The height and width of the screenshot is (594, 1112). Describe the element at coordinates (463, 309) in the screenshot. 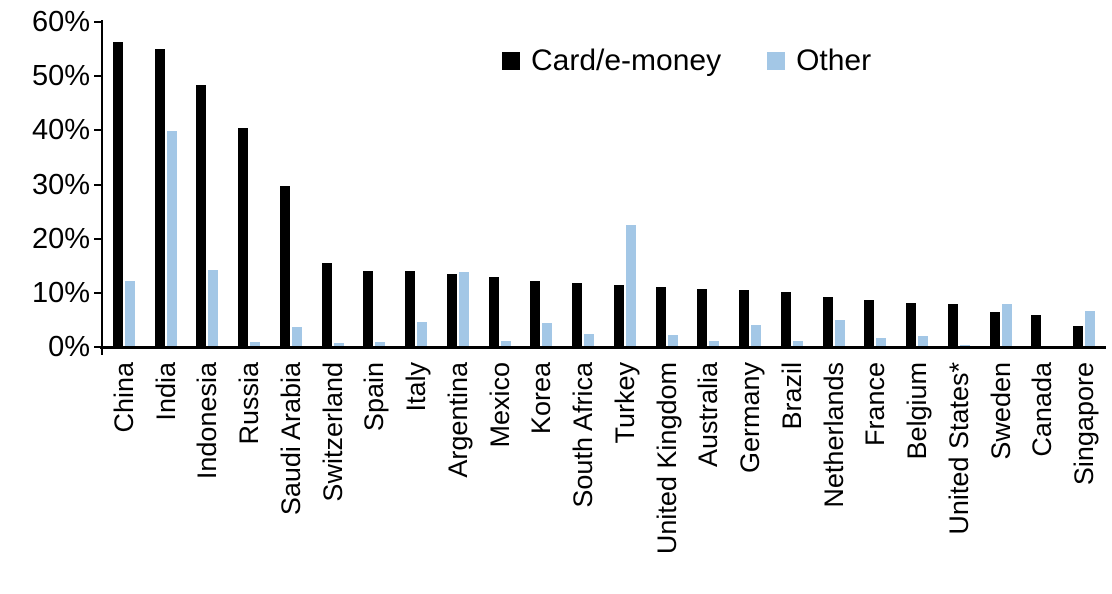

I see `bar-other-argentina` at that location.